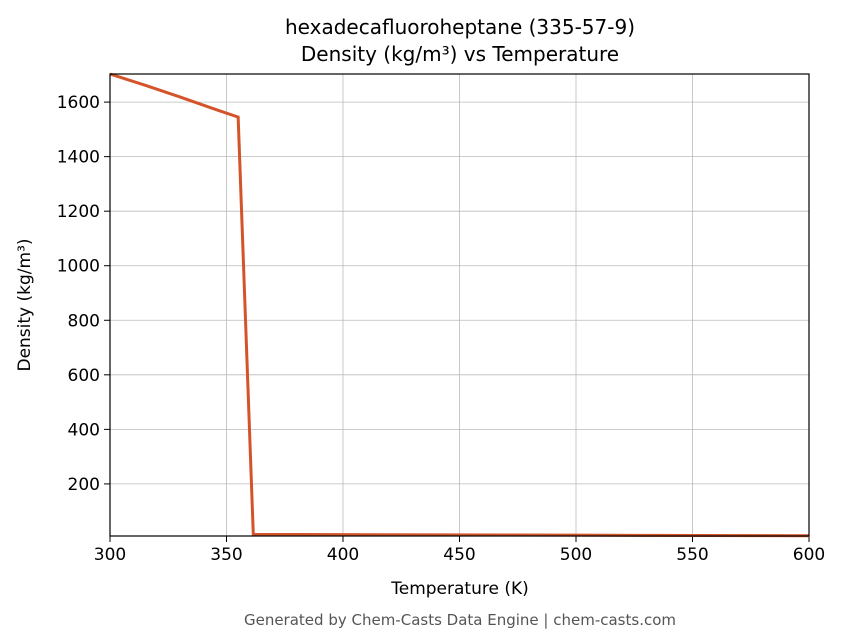 The width and height of the screenshot is (843, 644). I want to click on x-tick-label: 500, so click(576, 555).